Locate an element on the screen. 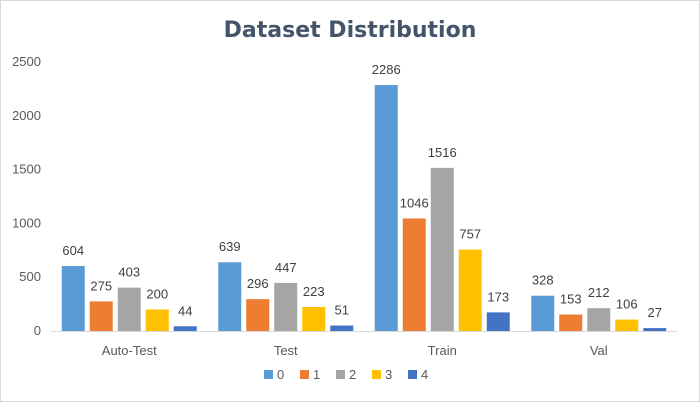 The width and height of the screenshot is (700, 402). legend-label: 0 is located at coordinates (280, 374).